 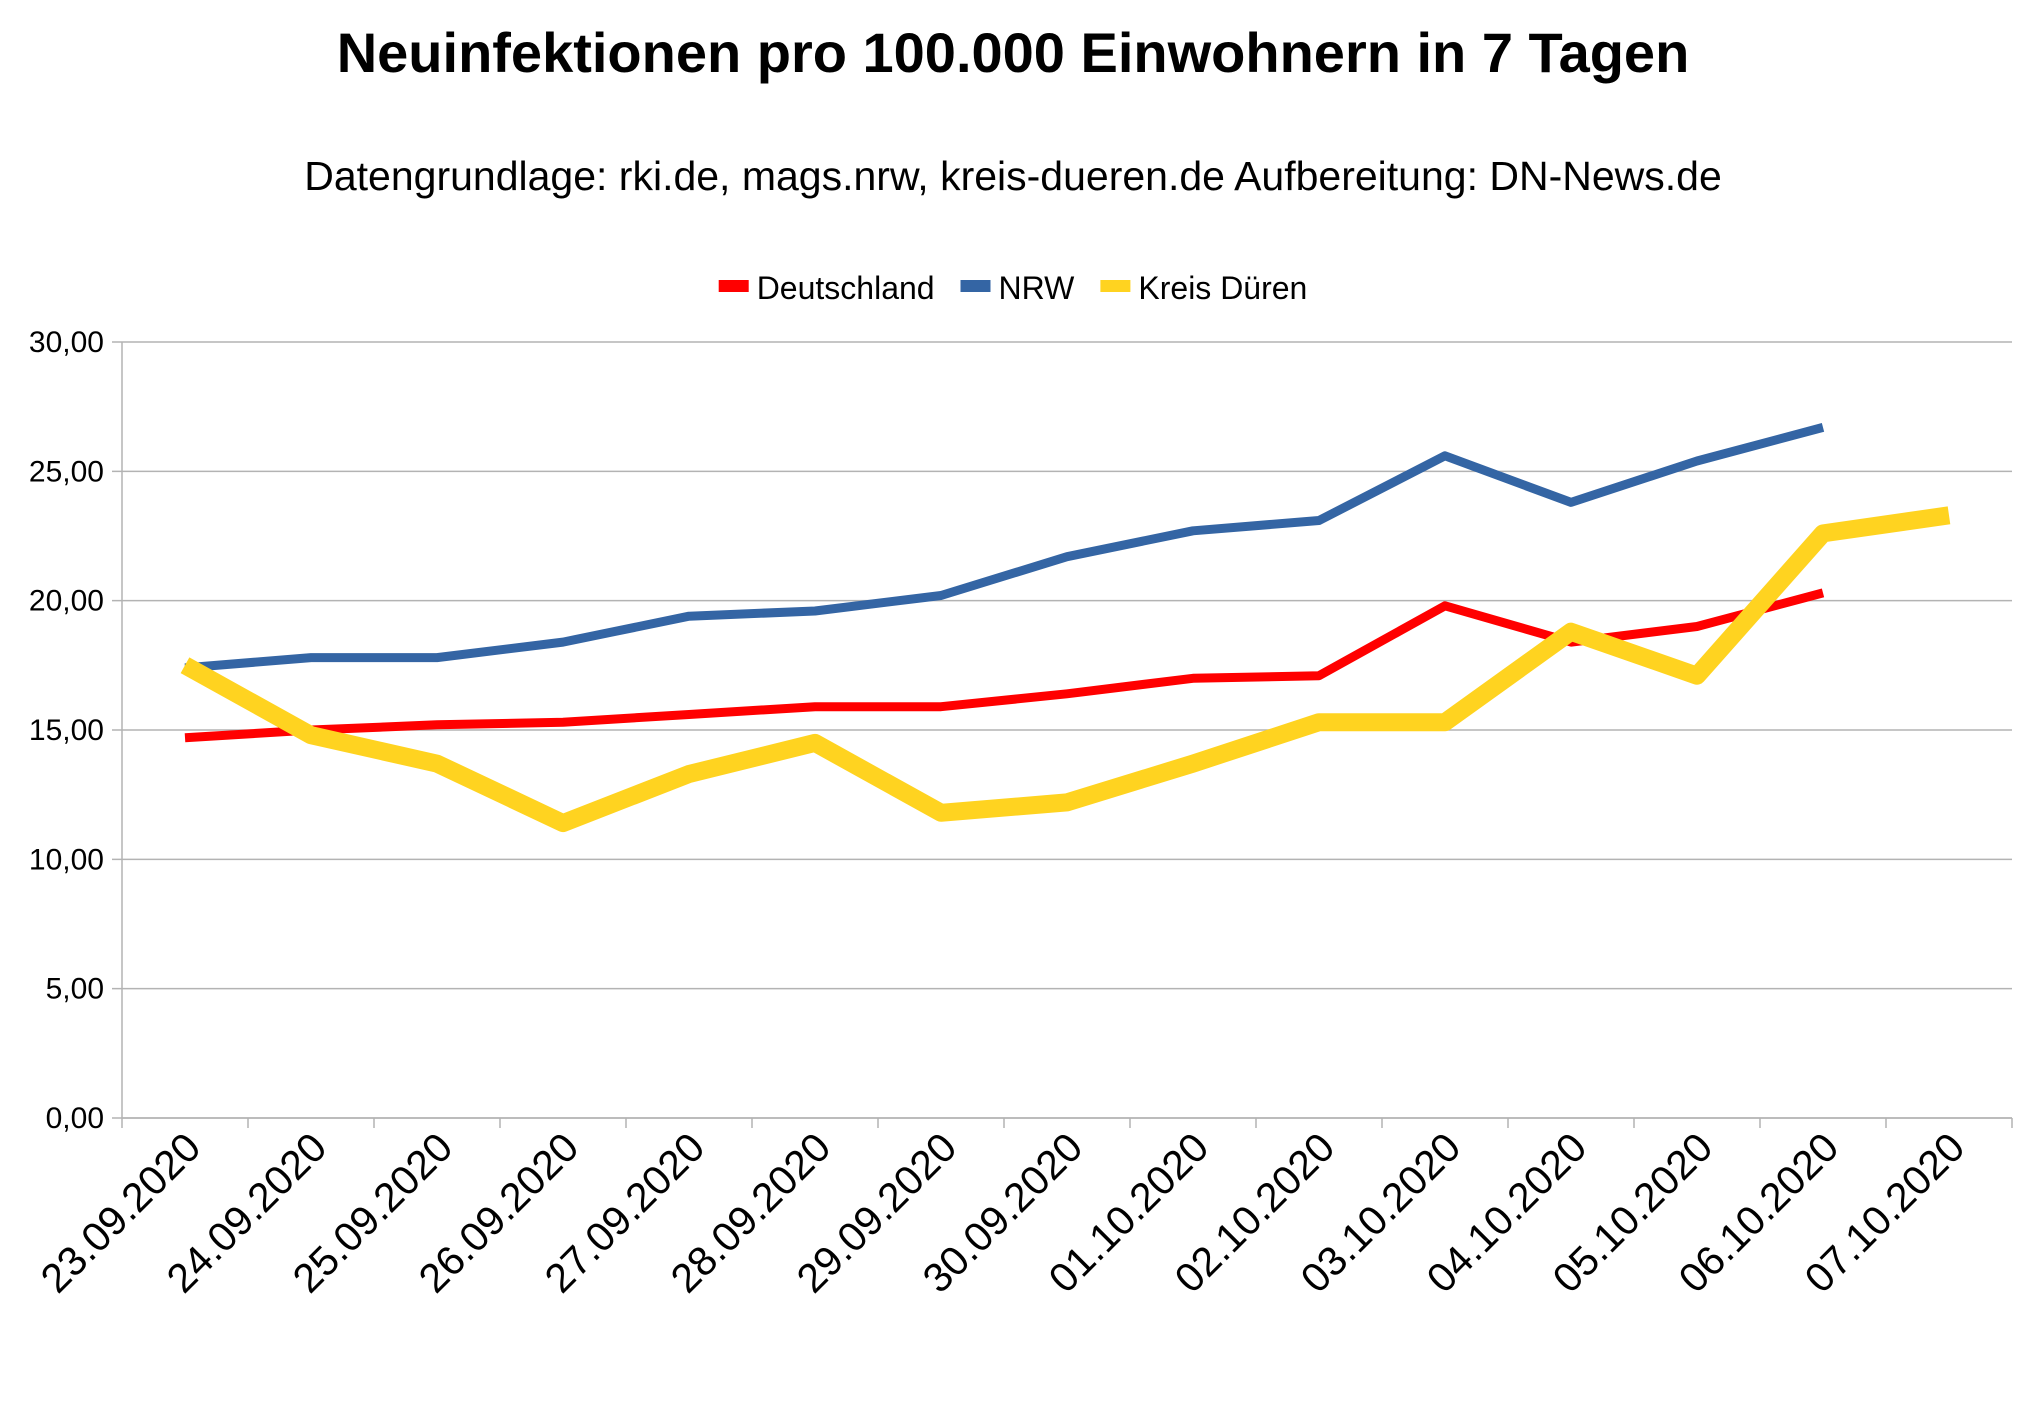 What do you see at coordinates (66, 601) in the screenshot?
I see `y-tick-label: 20,00` at bounding box center [66, 601].